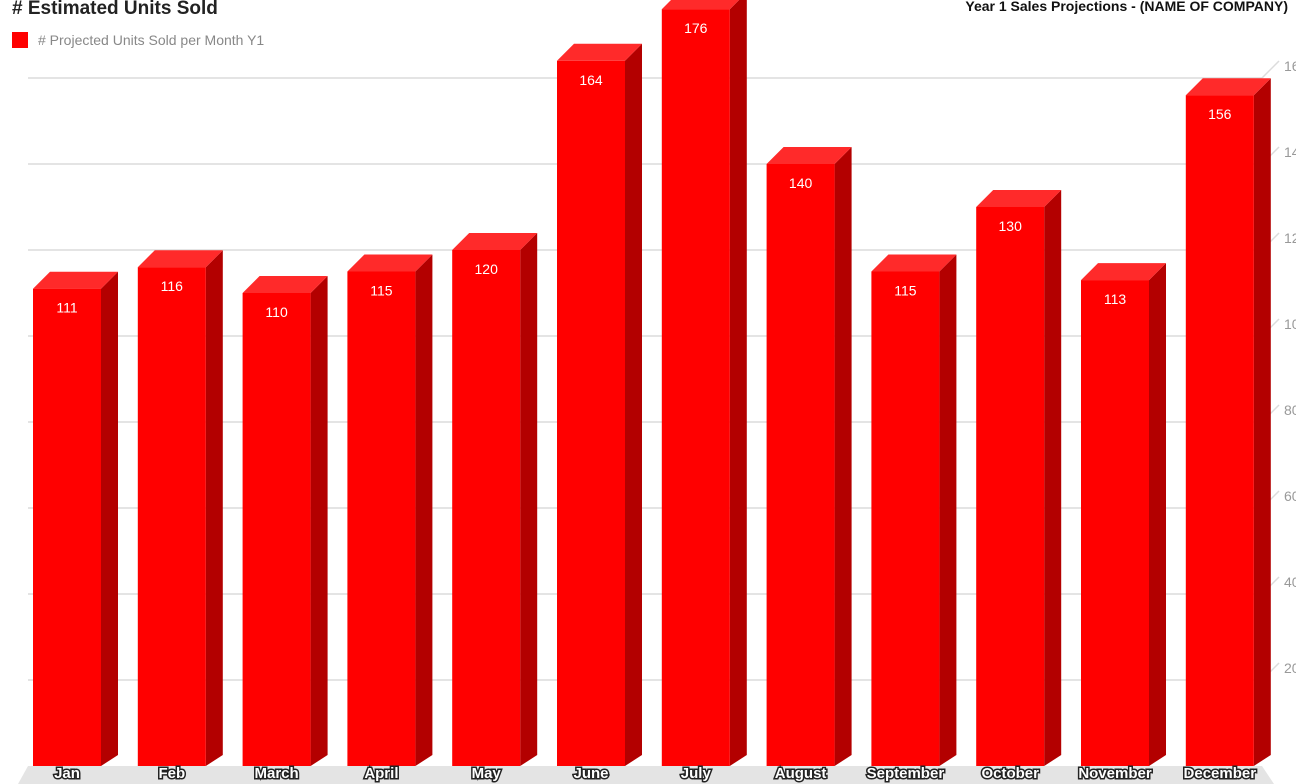 This screenshot has width=1296, height=784. What do you see at coordinates (66, 308) in the screenshot?
I see `data-label: 111` at bounding box center [66, 308].